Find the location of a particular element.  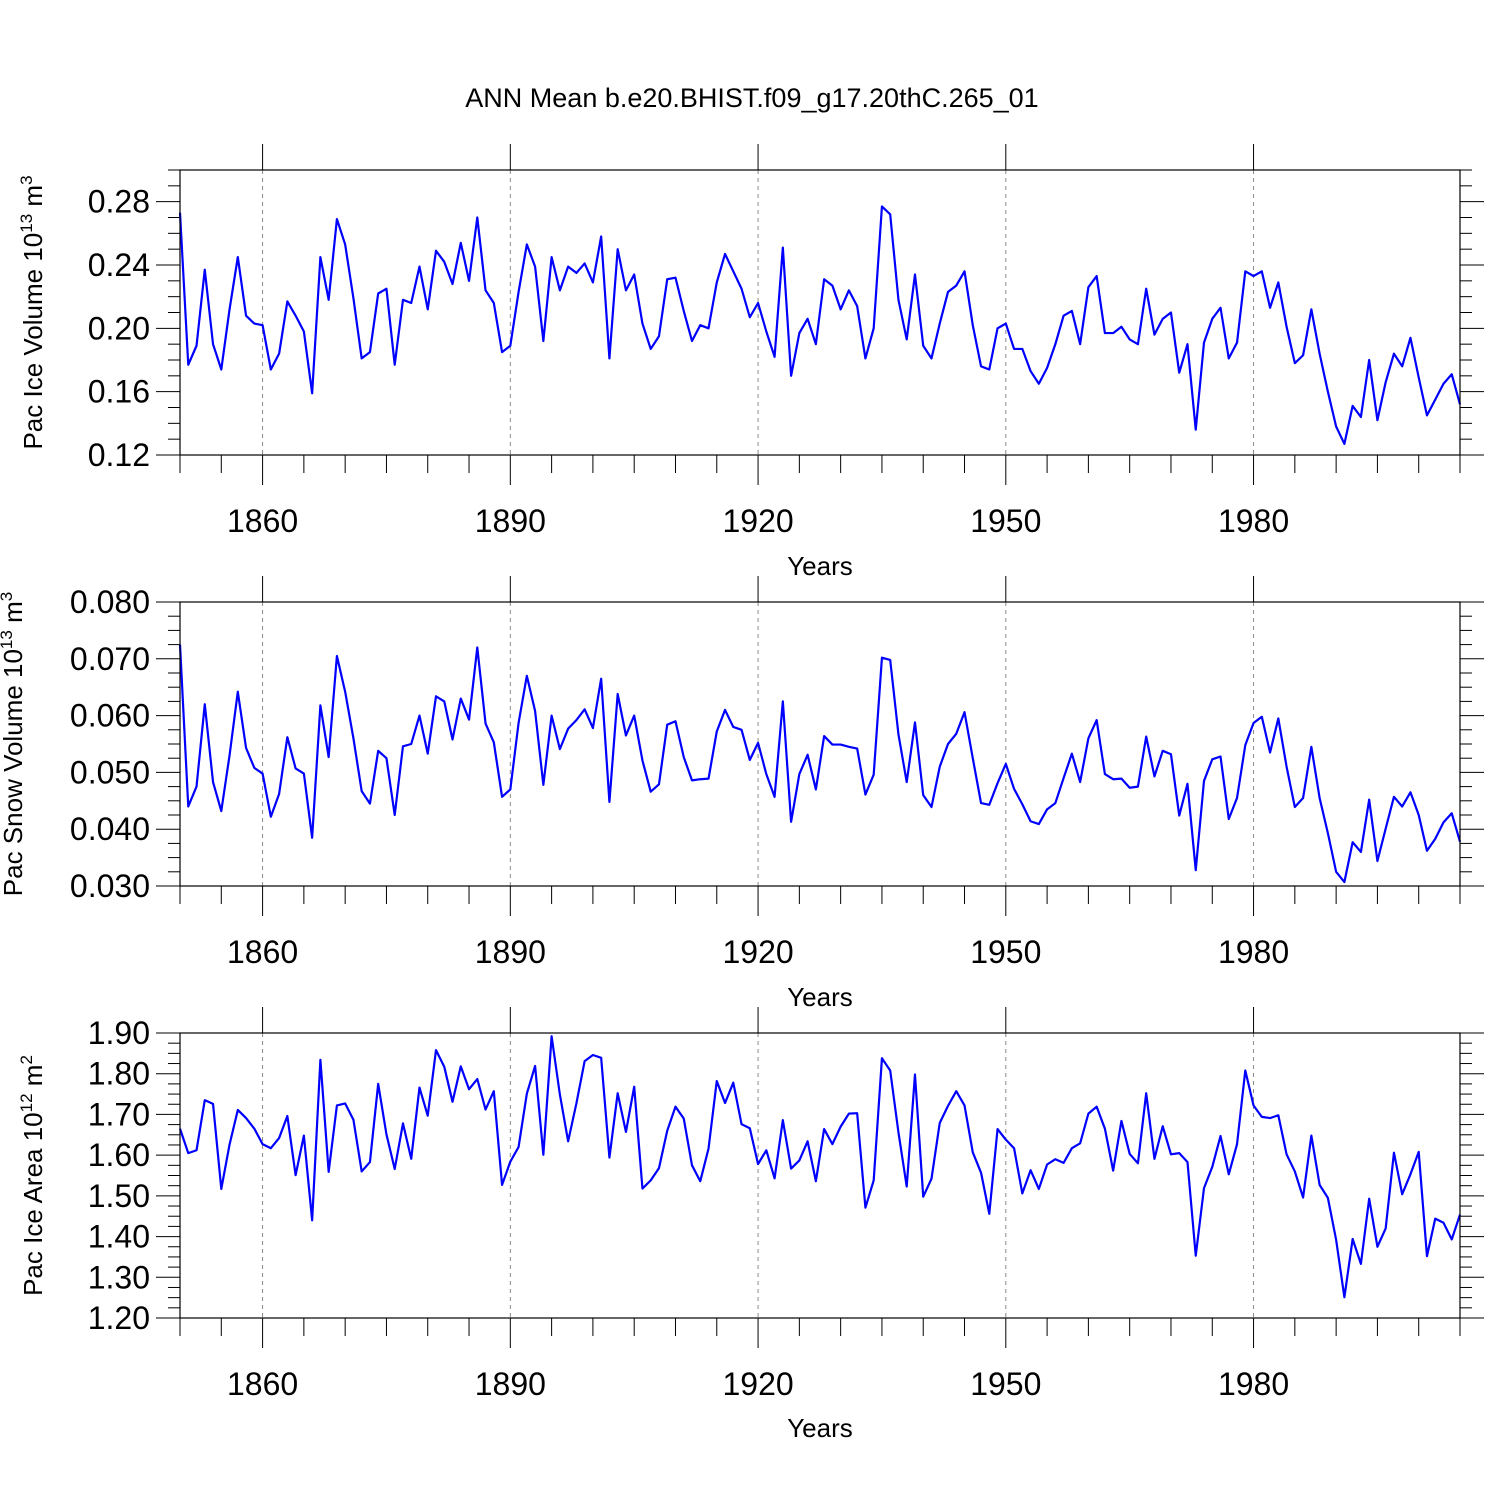

y-tick-label: 0.12 is located at coordinates (119, 455).